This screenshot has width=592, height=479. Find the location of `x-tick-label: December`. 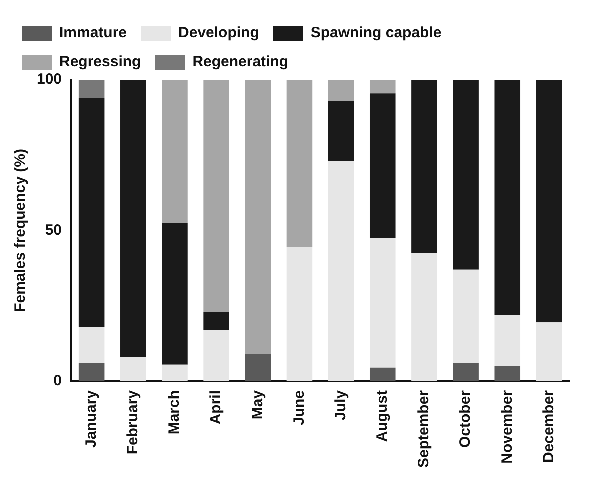

x-tick-label: December is located at coordinates (549, 427).